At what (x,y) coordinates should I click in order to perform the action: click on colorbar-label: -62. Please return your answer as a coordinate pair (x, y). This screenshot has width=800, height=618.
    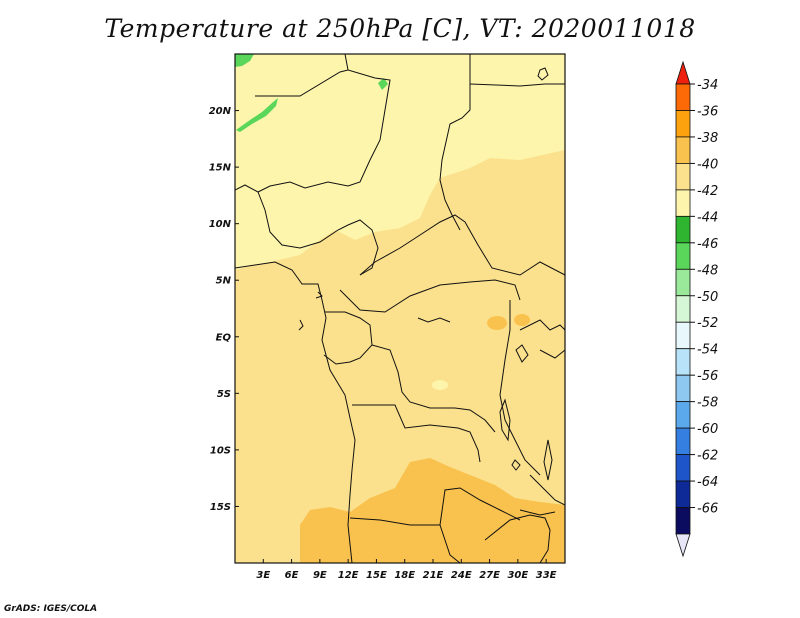
    Looking at the image, I should click on (707, 456).